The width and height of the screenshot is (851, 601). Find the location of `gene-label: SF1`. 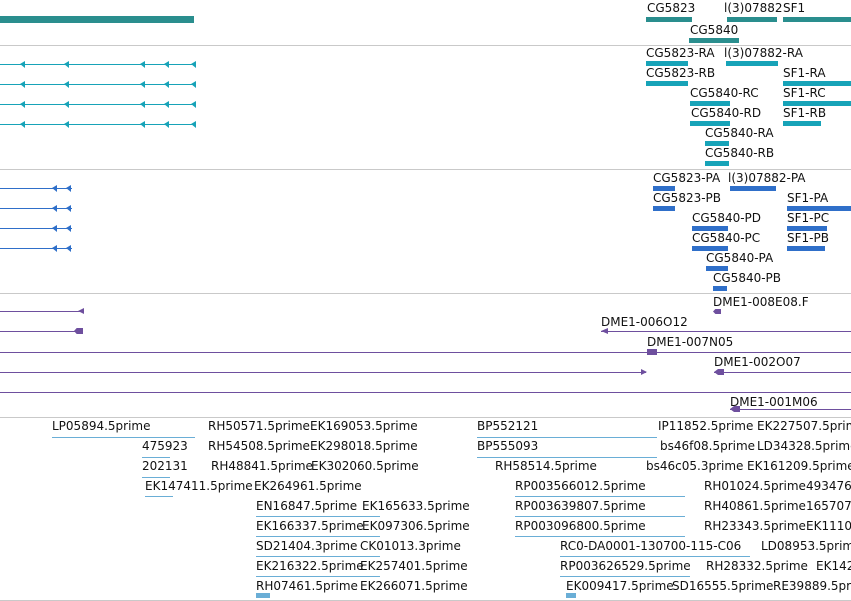

gene-label: SF1 is located at coordinates (794, 8).